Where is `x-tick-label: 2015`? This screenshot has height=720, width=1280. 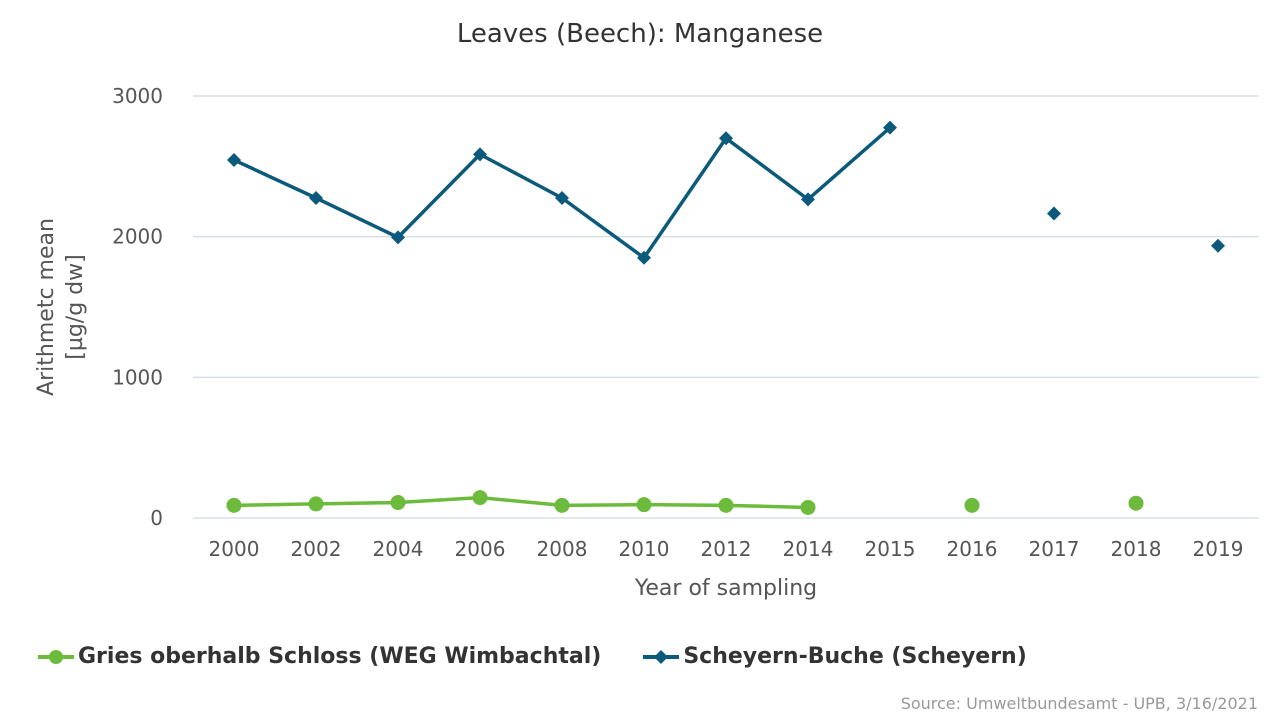 x-tick-label: 2015 is located at coordinates (890, 549).